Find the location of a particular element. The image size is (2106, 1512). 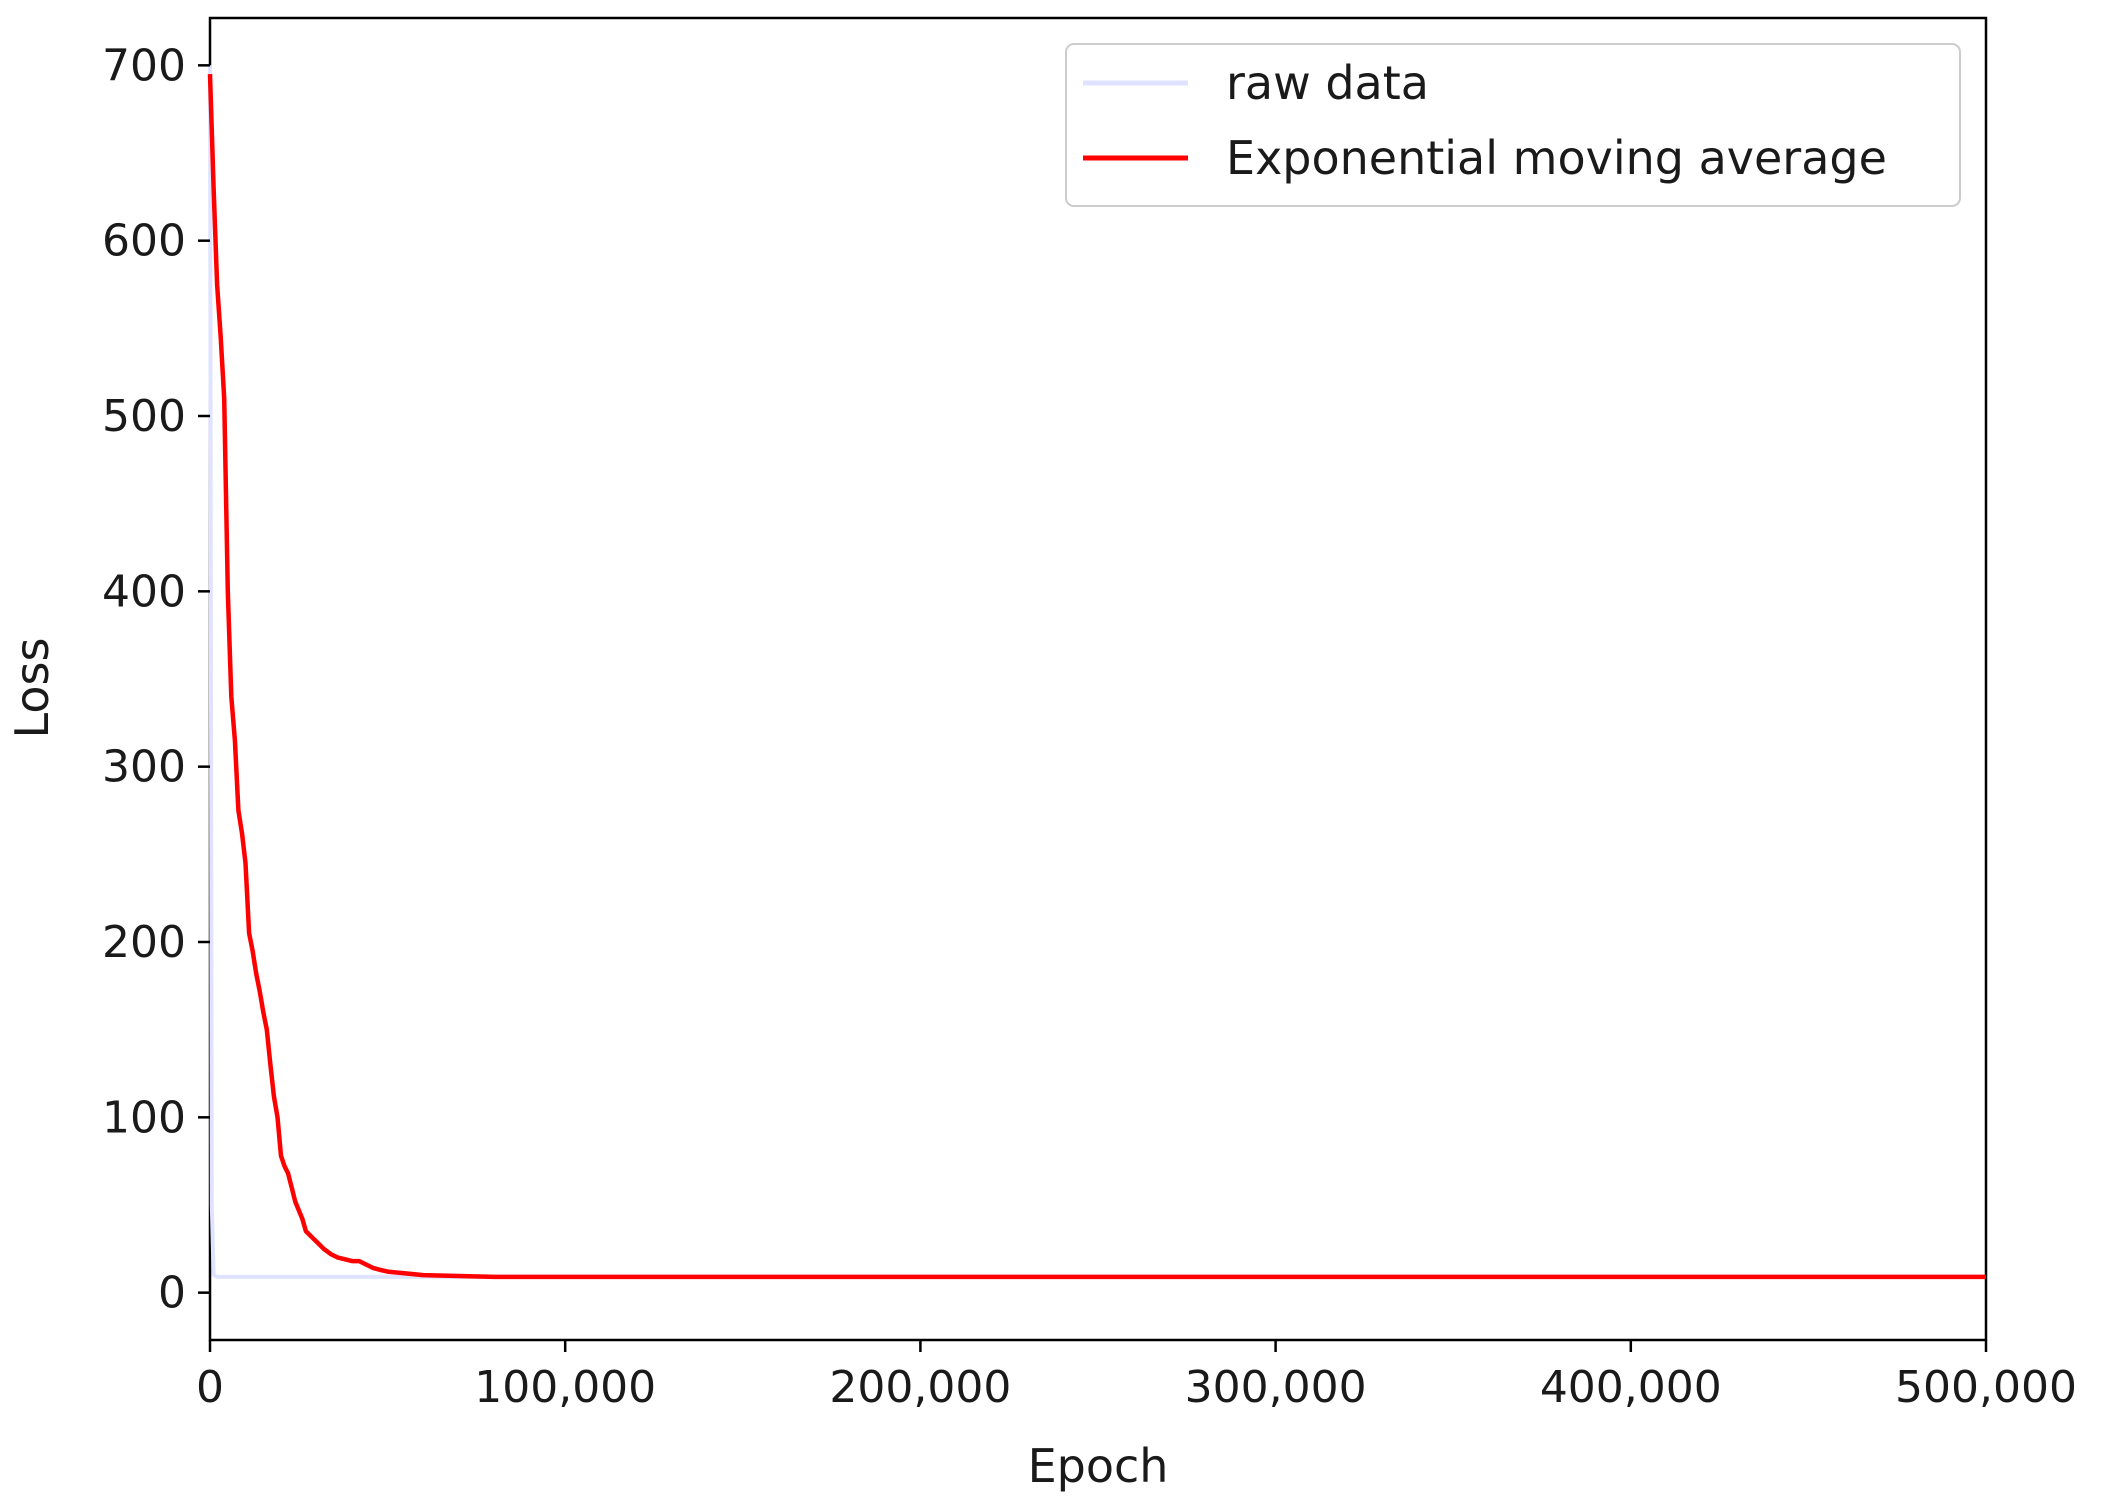

x-tick-label: 0 is located at coordinates (210, 1387).